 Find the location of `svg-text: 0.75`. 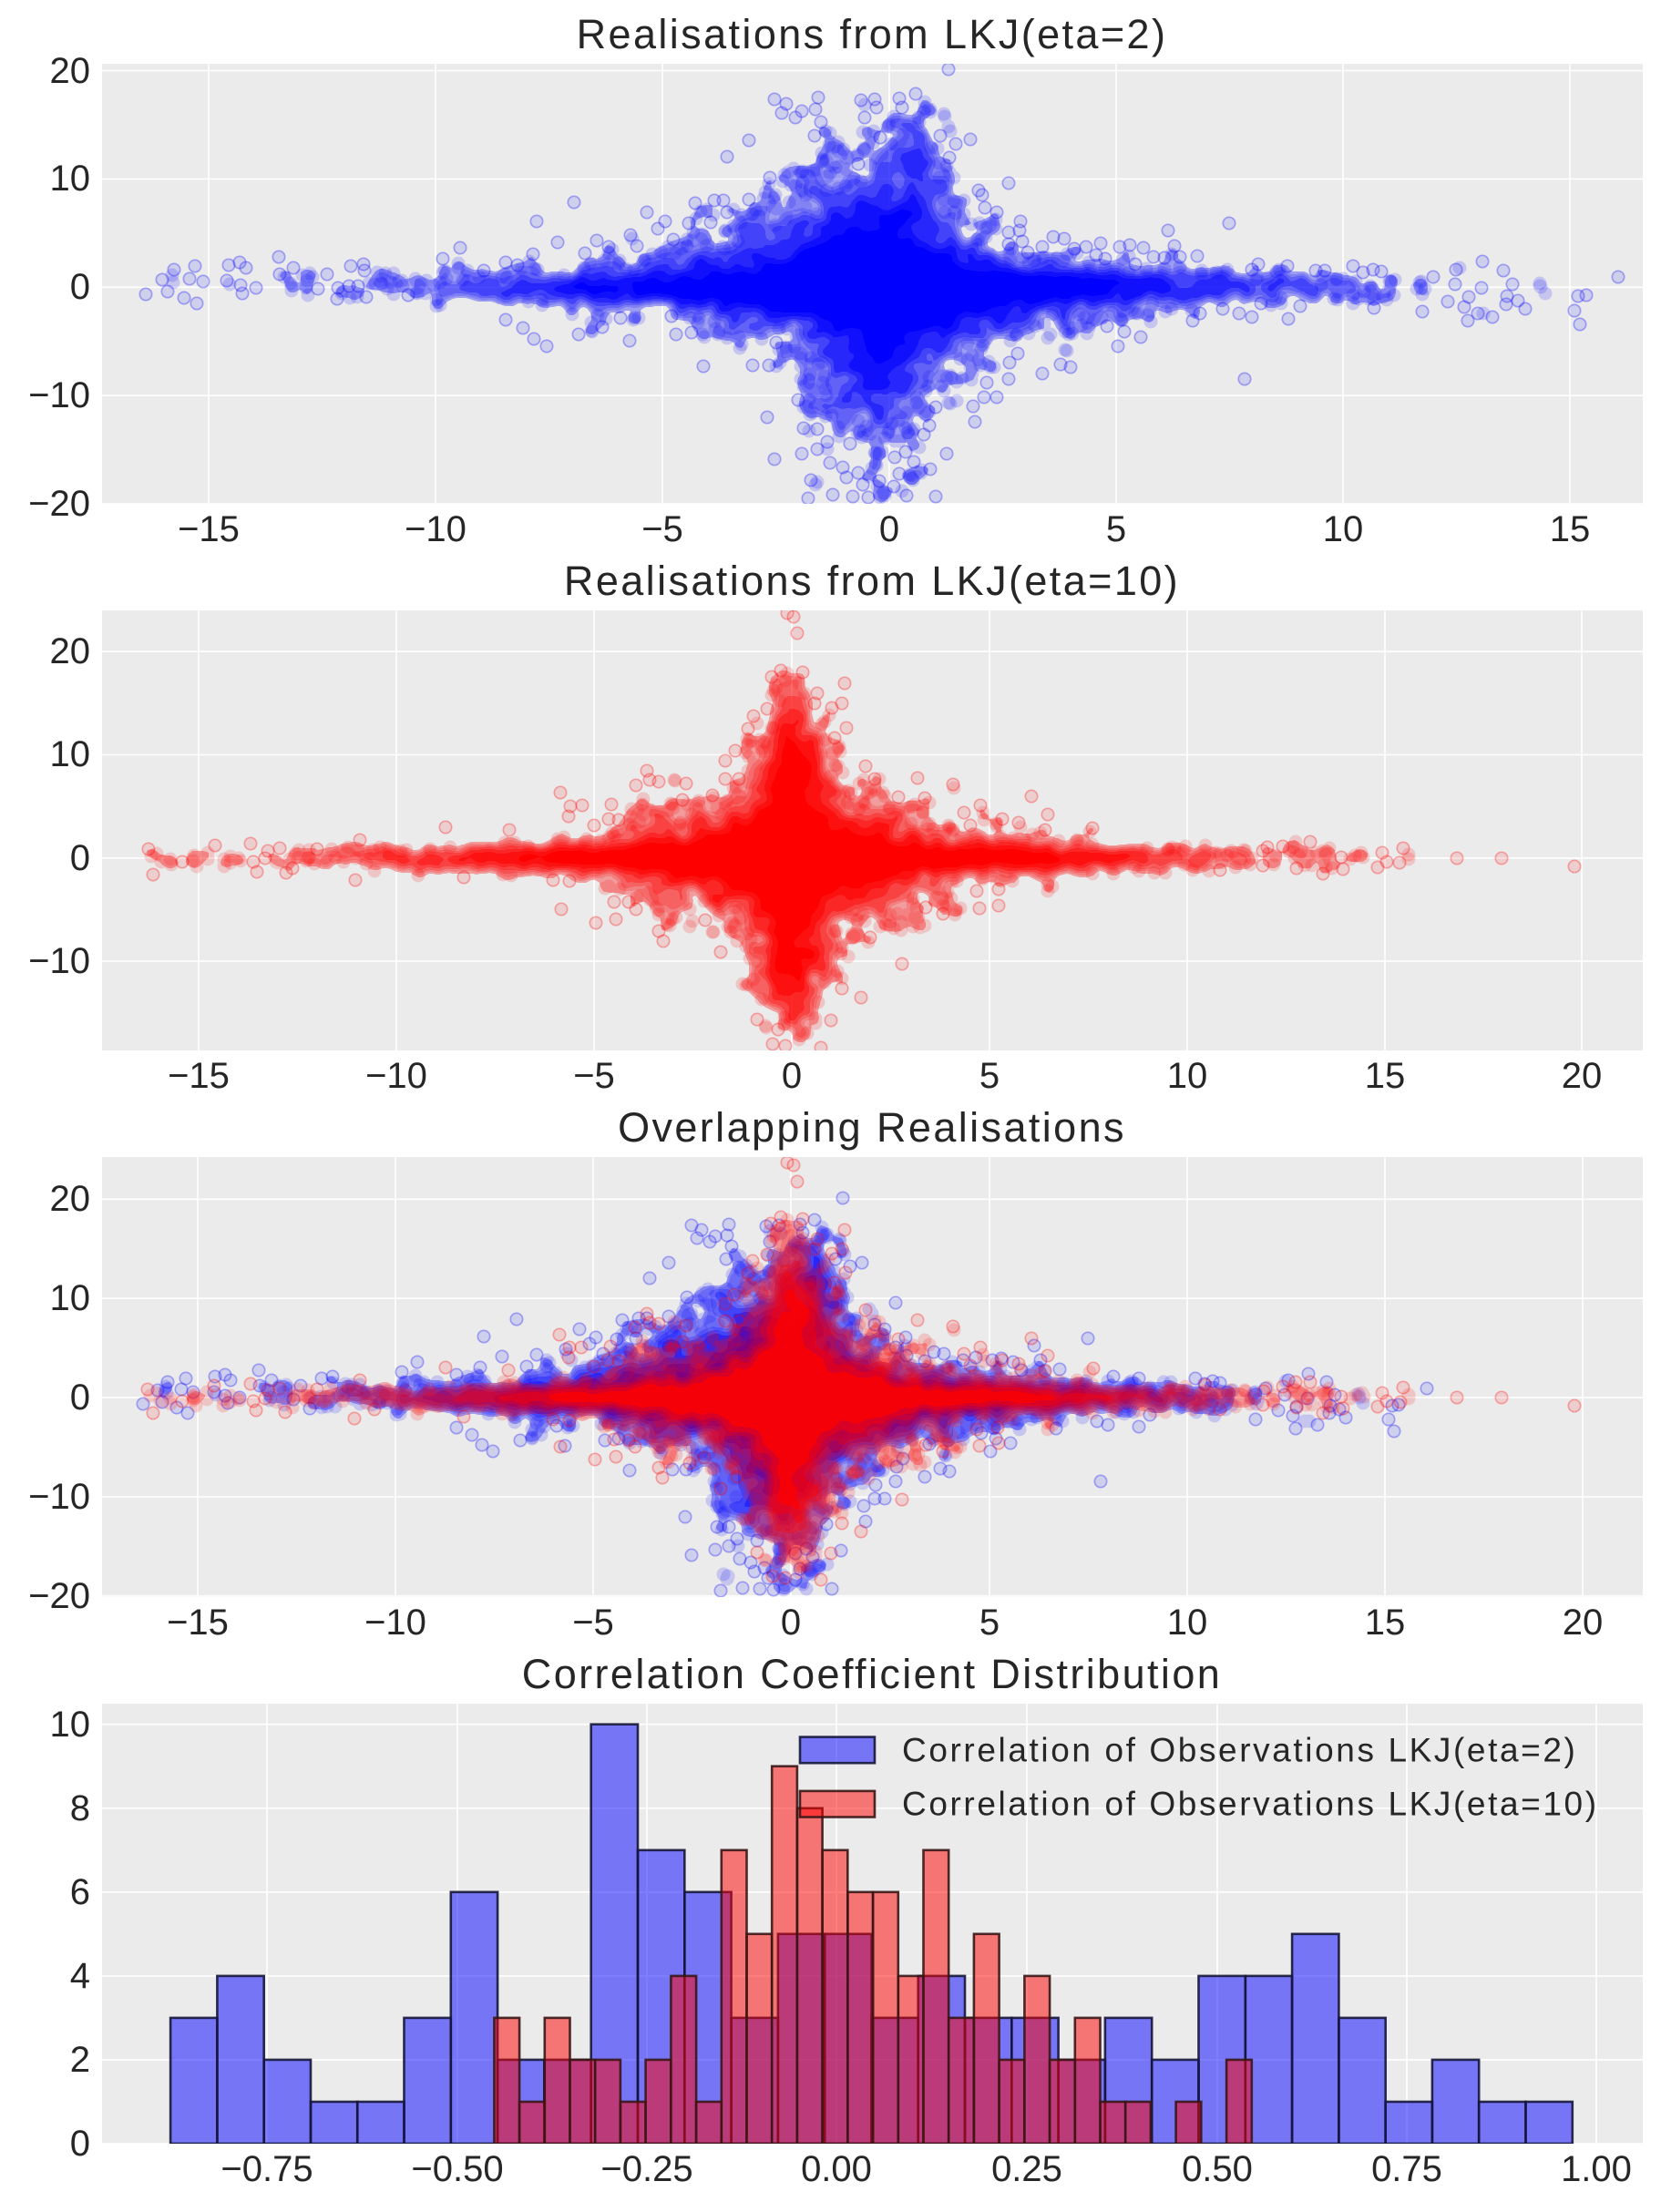

svg-text: 0.75 is located at coordinates (1406, 2169).